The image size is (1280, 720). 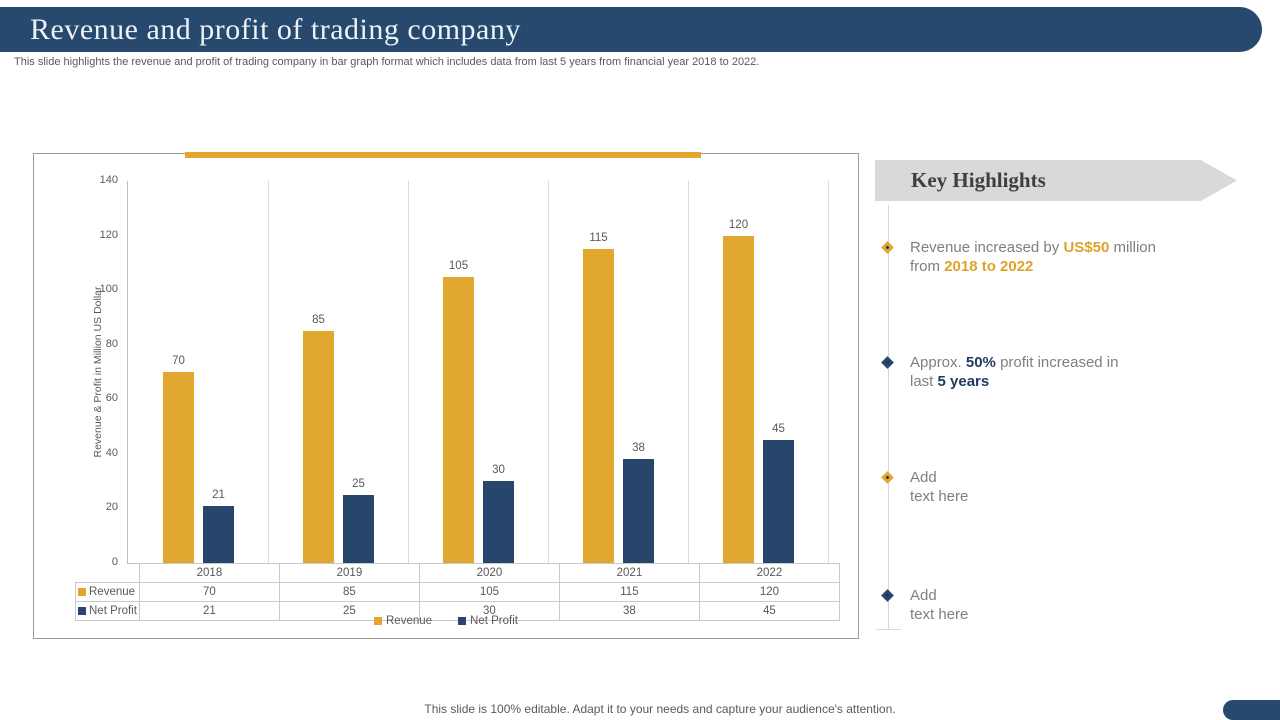 I want to click on x-category-label: 2019, so click(x=349, y=573).